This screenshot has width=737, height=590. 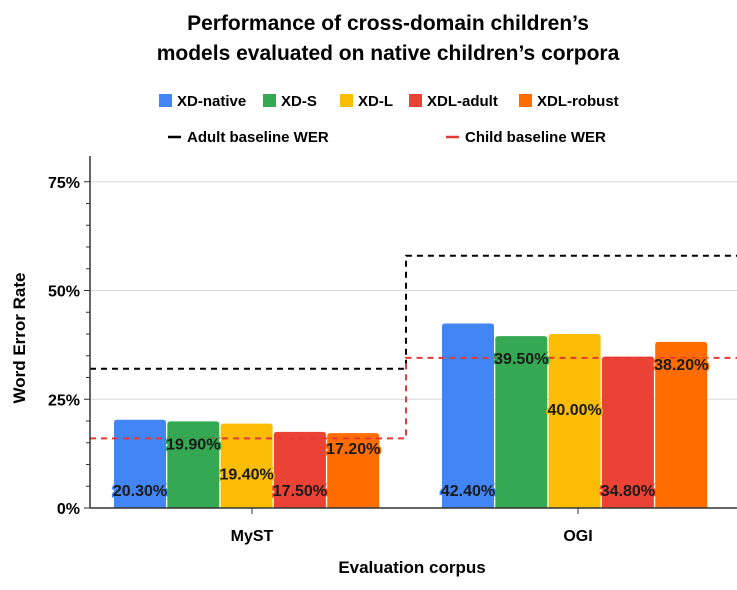 I want to click on data-label-xd-s-myst: 19.90%, so click(x=193, y=444).